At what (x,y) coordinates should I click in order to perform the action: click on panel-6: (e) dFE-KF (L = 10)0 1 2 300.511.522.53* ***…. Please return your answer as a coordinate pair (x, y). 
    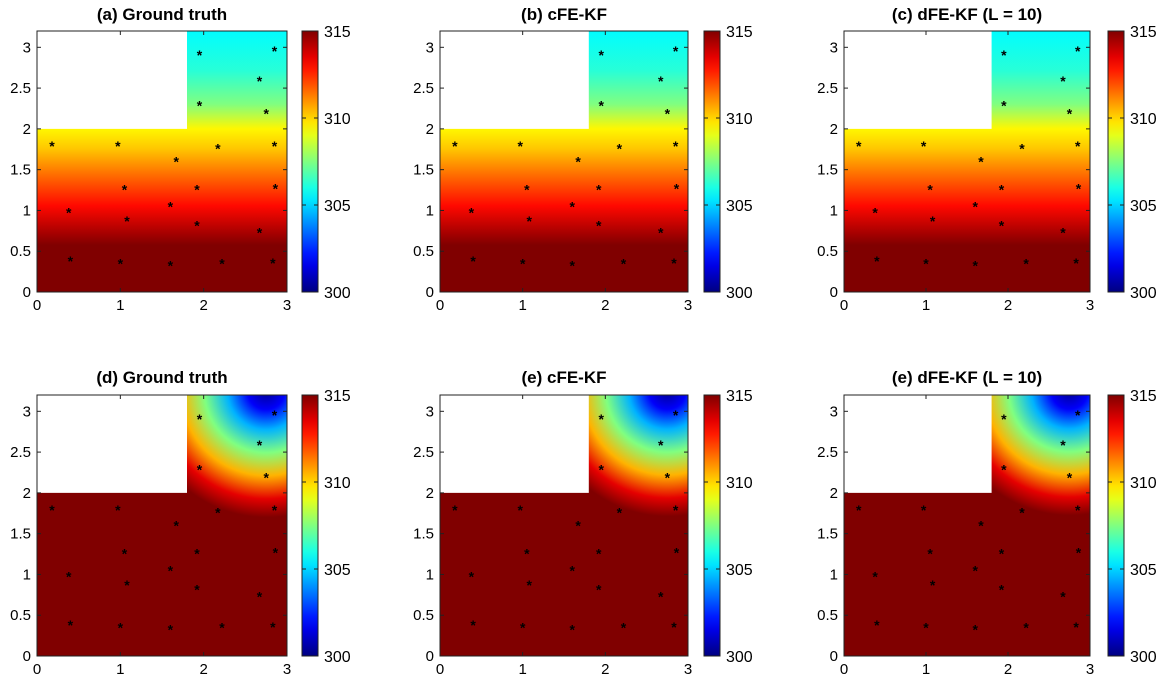
    Looking at the image, I should click on (987, 523).